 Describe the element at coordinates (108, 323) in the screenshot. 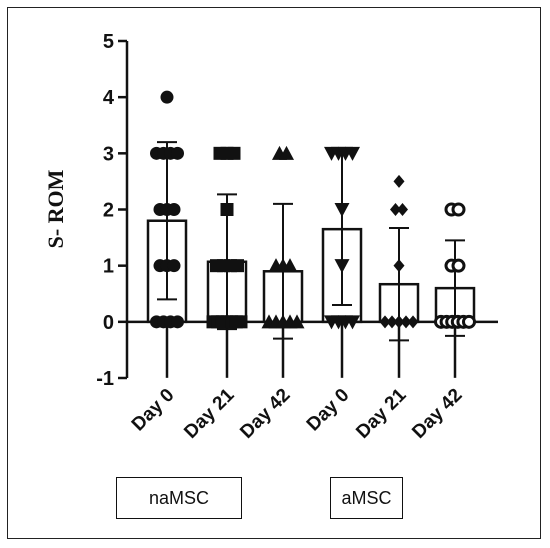

I see `y-tick-label: 0` at that location.